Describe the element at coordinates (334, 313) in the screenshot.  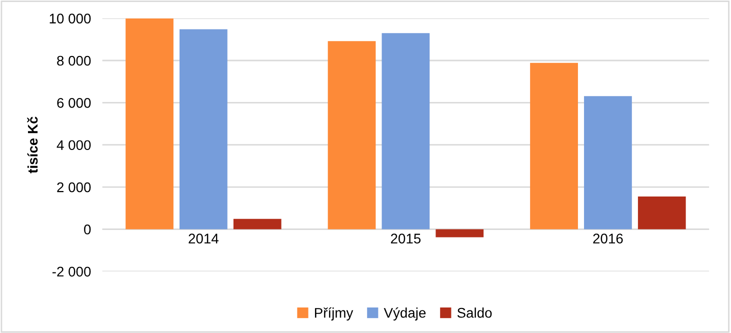
I see `legend-label: Příjmy` at that location.